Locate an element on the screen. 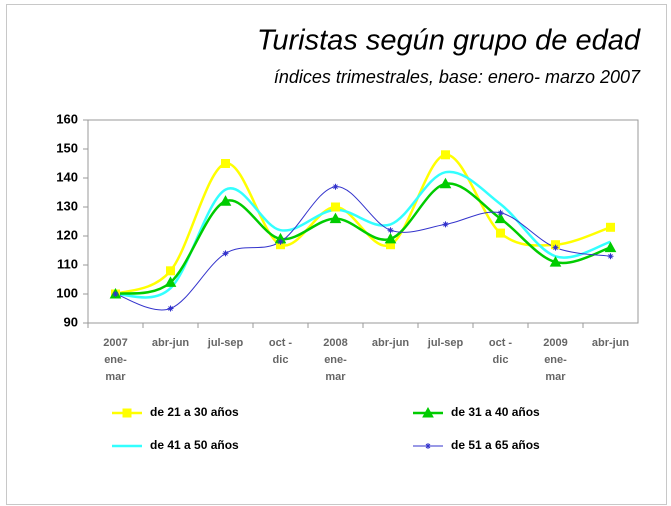  y-tick-label: 90 is located at coordinates (71, 321).